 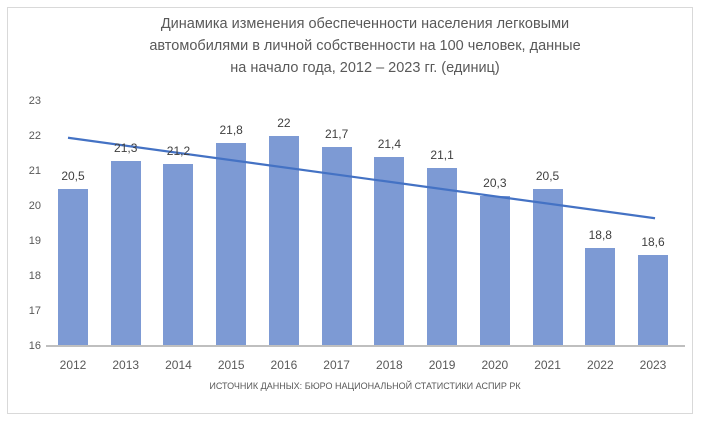 I want to click on x-tick-label: 2021, so click(x=547, y=365).